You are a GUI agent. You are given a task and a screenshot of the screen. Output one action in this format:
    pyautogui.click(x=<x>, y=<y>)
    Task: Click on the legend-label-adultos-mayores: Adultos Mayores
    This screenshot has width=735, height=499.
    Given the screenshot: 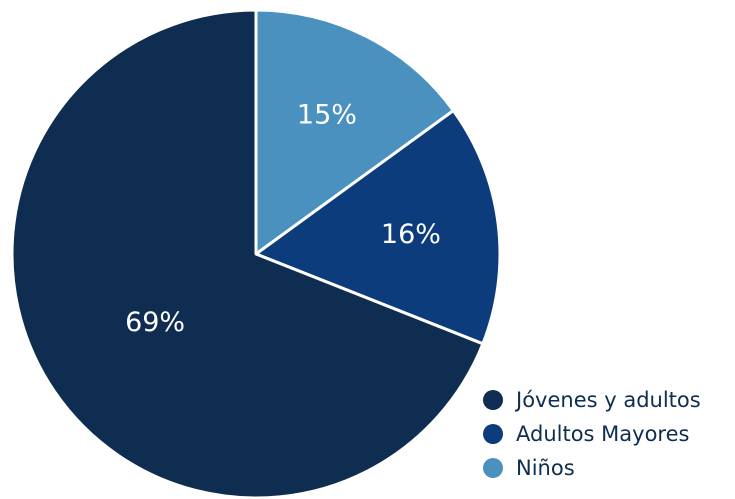 What is the action you would take?
    pyautogui.click(x=603, y=434)
    